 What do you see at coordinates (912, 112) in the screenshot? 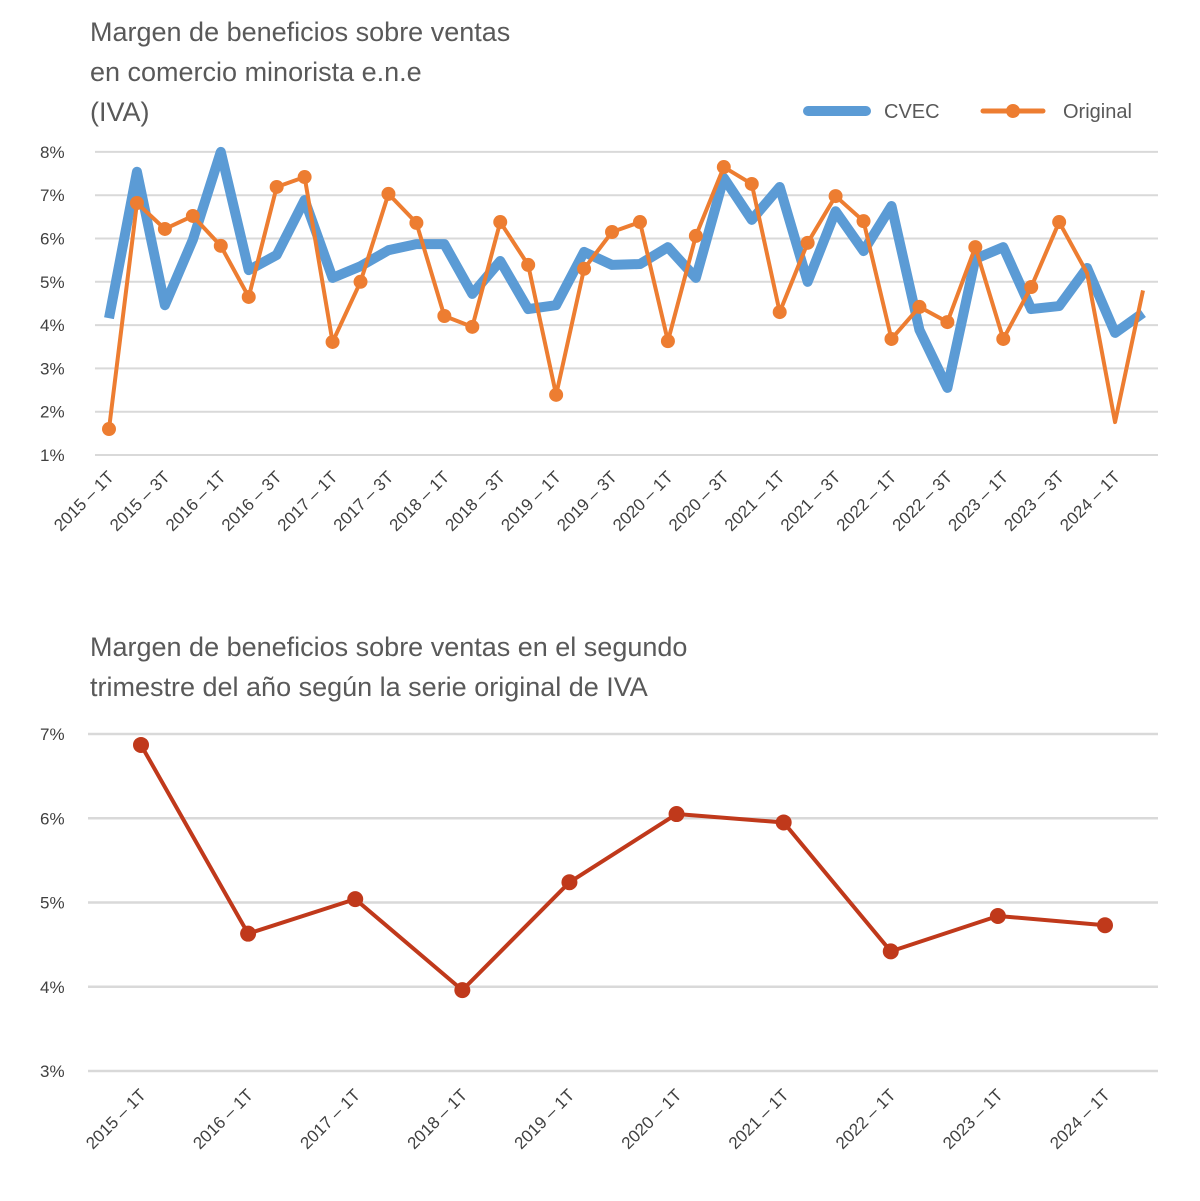
I see `legend-label-cvec: CVEC` at bounding box center [912, 112].